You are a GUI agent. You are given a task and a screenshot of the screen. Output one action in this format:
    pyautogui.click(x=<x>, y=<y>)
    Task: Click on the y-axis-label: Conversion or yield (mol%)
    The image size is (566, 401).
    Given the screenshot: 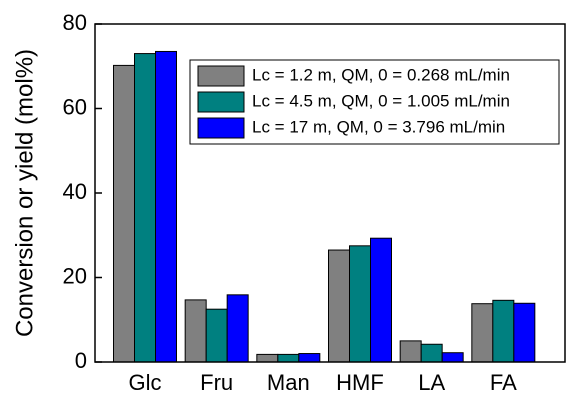 What is the action you would take?
    pyautogui.click(x=24, y=193)
    